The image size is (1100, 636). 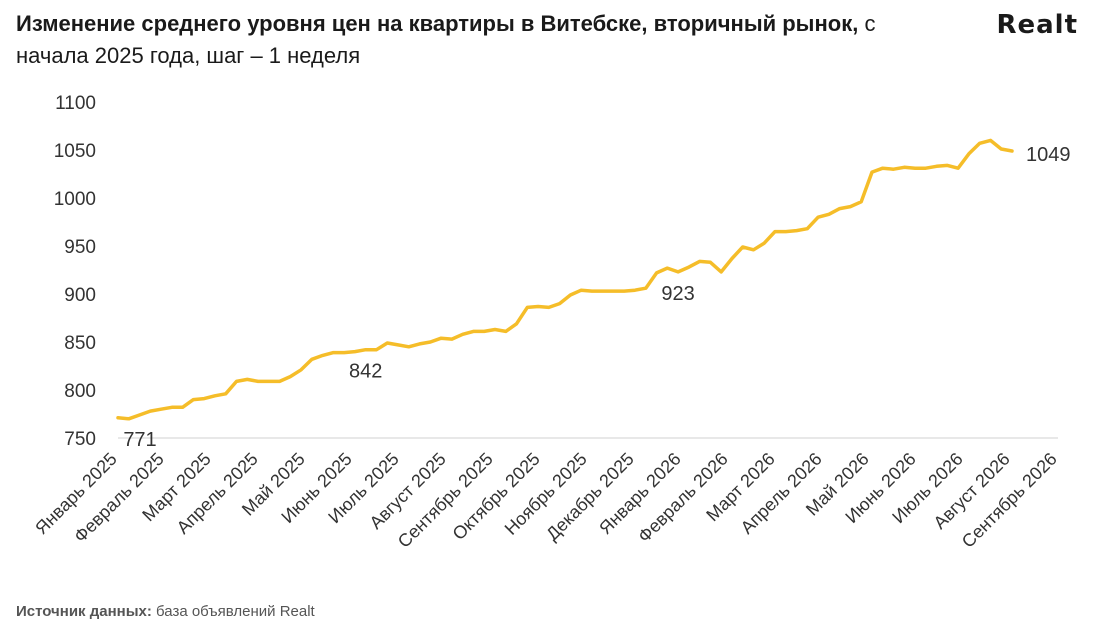 What do you see at coordinates (80, 295) in the screenshot?
I see `y-tick-label: 900` at bounding box center [80, 295].